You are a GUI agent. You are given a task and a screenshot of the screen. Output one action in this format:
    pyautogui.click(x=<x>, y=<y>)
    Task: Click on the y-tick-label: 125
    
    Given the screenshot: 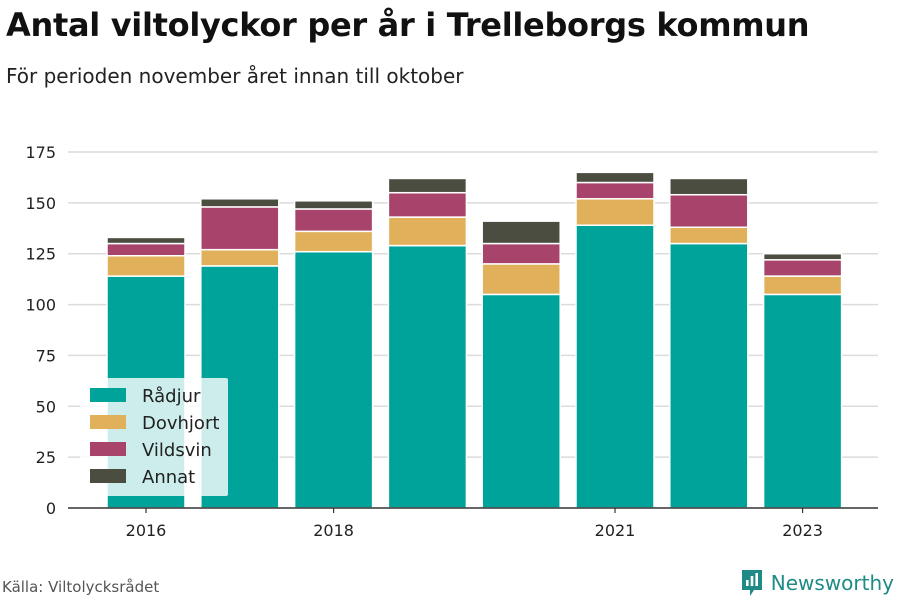 What is the action you would take?
    pyautogui.click(x=40, y=254)
    